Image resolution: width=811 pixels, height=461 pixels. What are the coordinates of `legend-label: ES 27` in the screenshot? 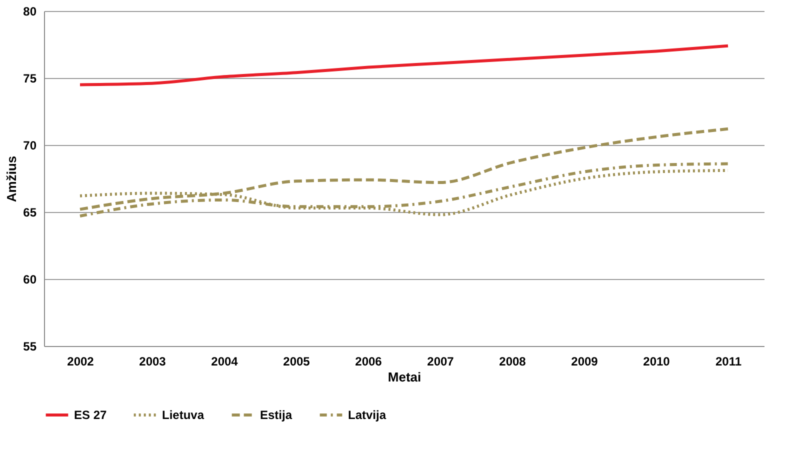 It's located at (91, 415).